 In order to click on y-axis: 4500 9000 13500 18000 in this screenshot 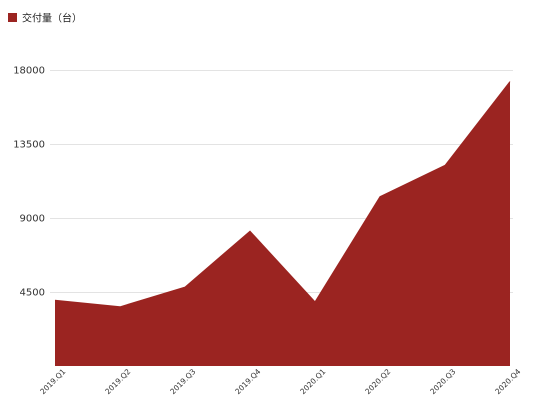, I will do `click(29, 182)`.